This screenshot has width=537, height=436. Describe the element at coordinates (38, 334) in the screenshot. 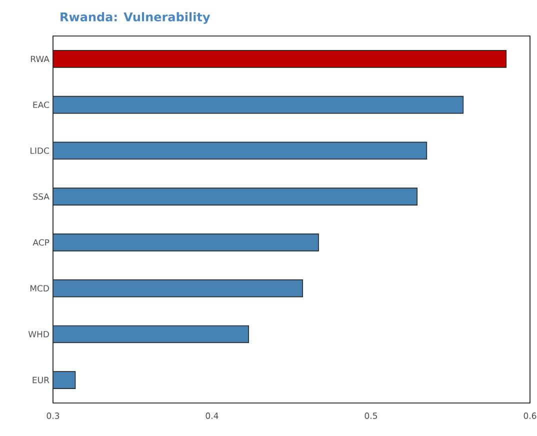

I see `y-tick-label: WHD` at that location.